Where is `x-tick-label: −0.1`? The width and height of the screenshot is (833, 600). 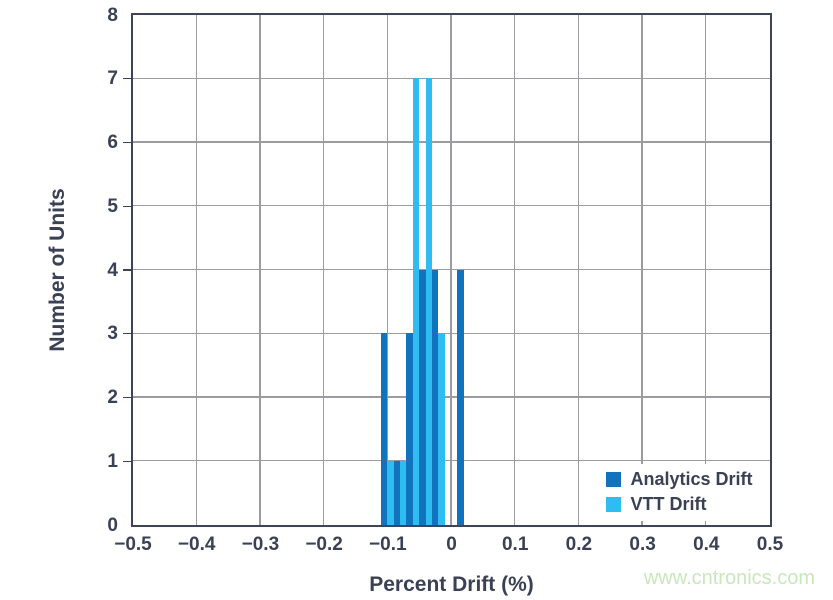 x-tick-label: −0.1 is located at coordinates (388, 544).